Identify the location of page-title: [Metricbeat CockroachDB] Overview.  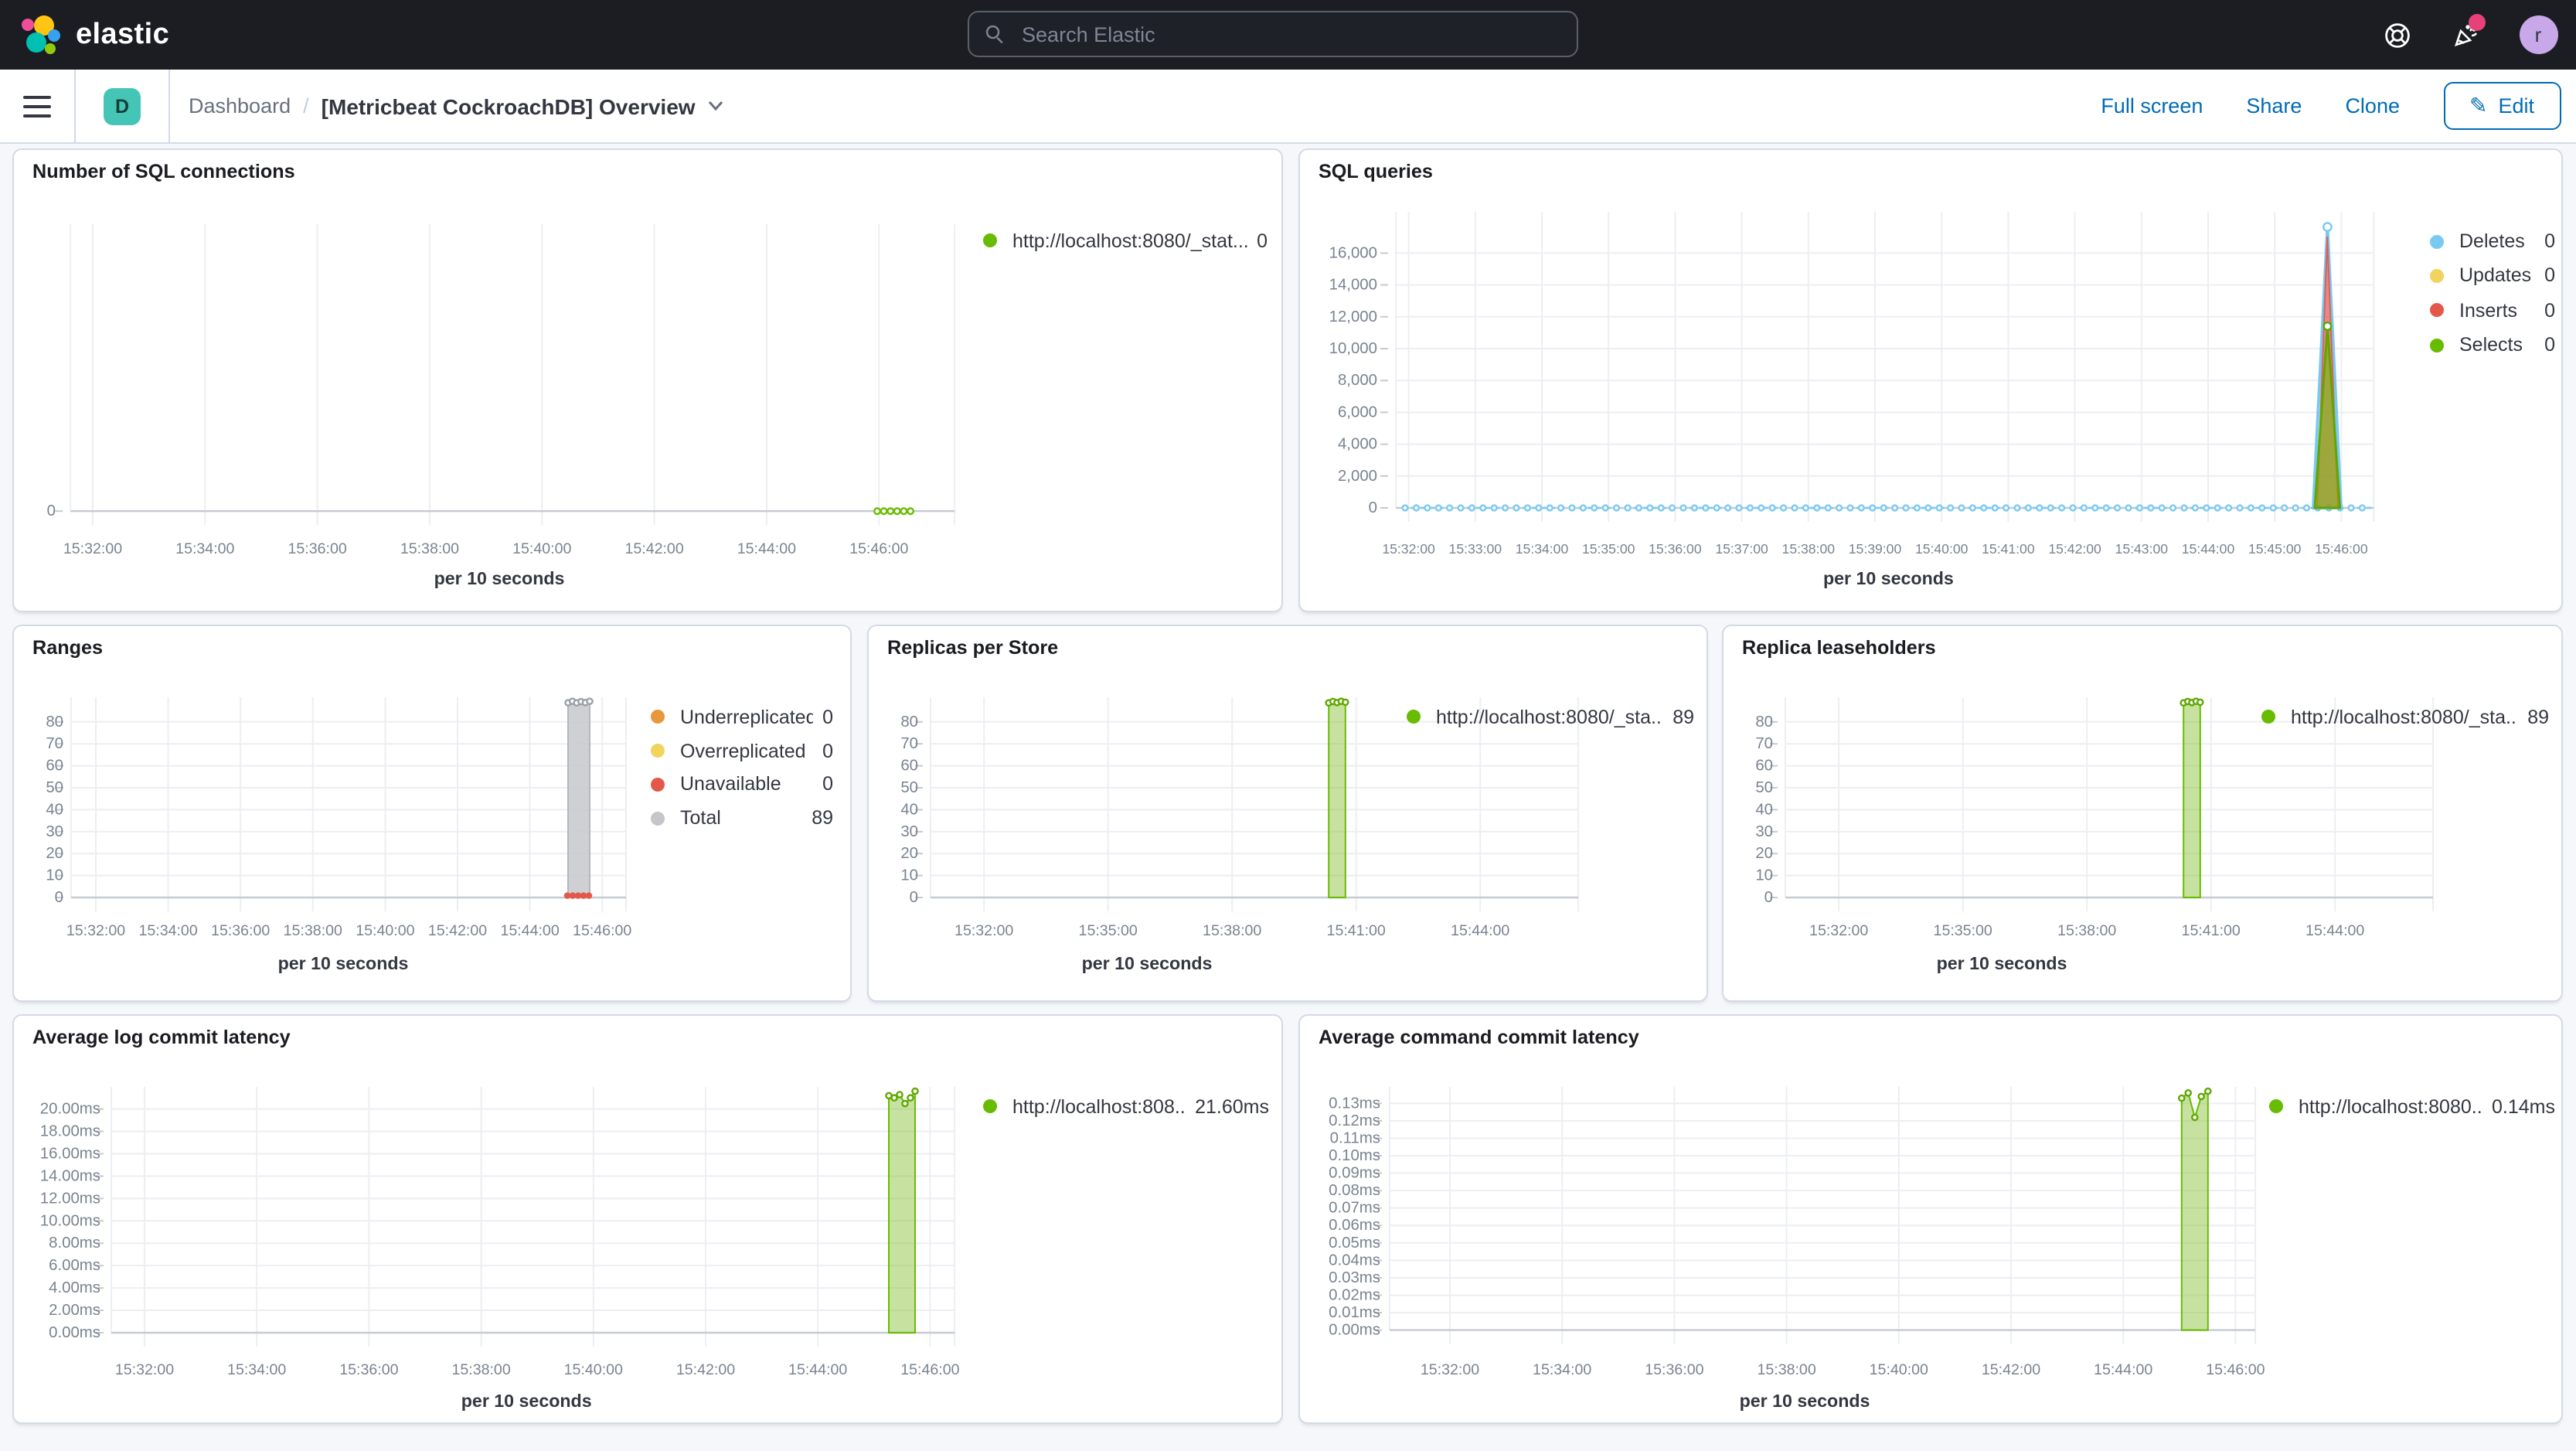
(508, 106).